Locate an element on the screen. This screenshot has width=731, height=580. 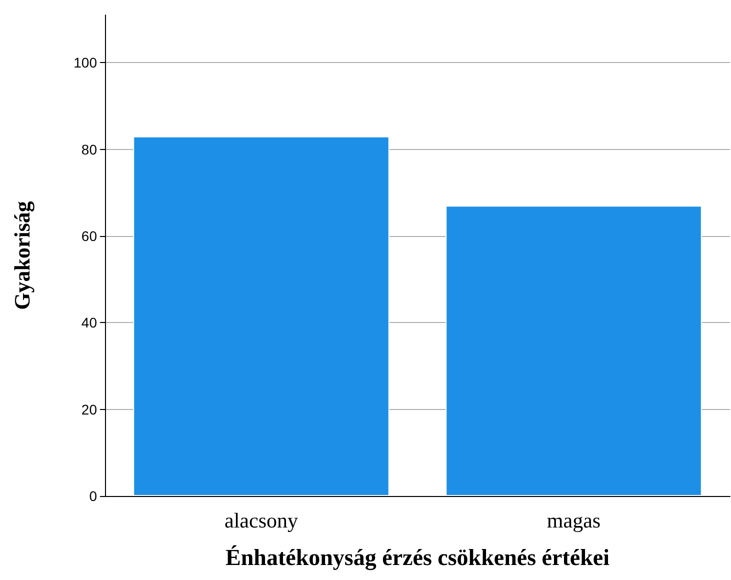
y-tick-label: 20 is located at coordinates (89, 409).